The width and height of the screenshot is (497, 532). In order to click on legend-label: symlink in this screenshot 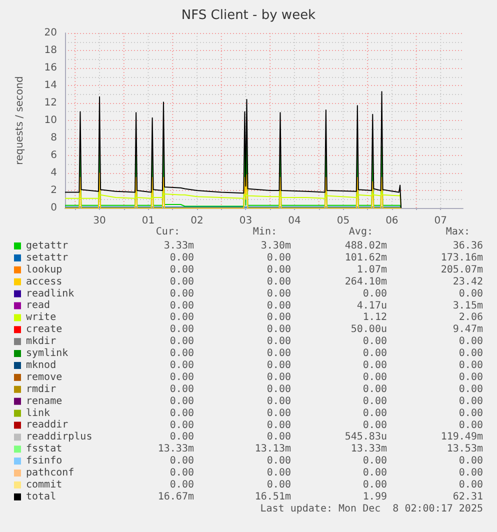, I will do `click(47, 354)`.